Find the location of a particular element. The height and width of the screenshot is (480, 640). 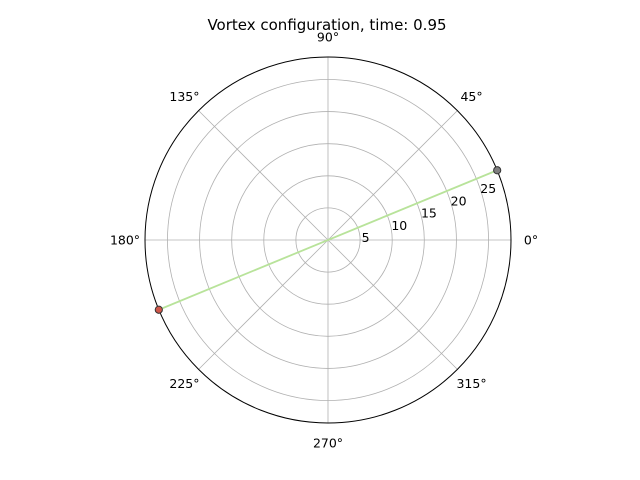

theta-tick-label-225: 225° is located at coordinates (184, 383).